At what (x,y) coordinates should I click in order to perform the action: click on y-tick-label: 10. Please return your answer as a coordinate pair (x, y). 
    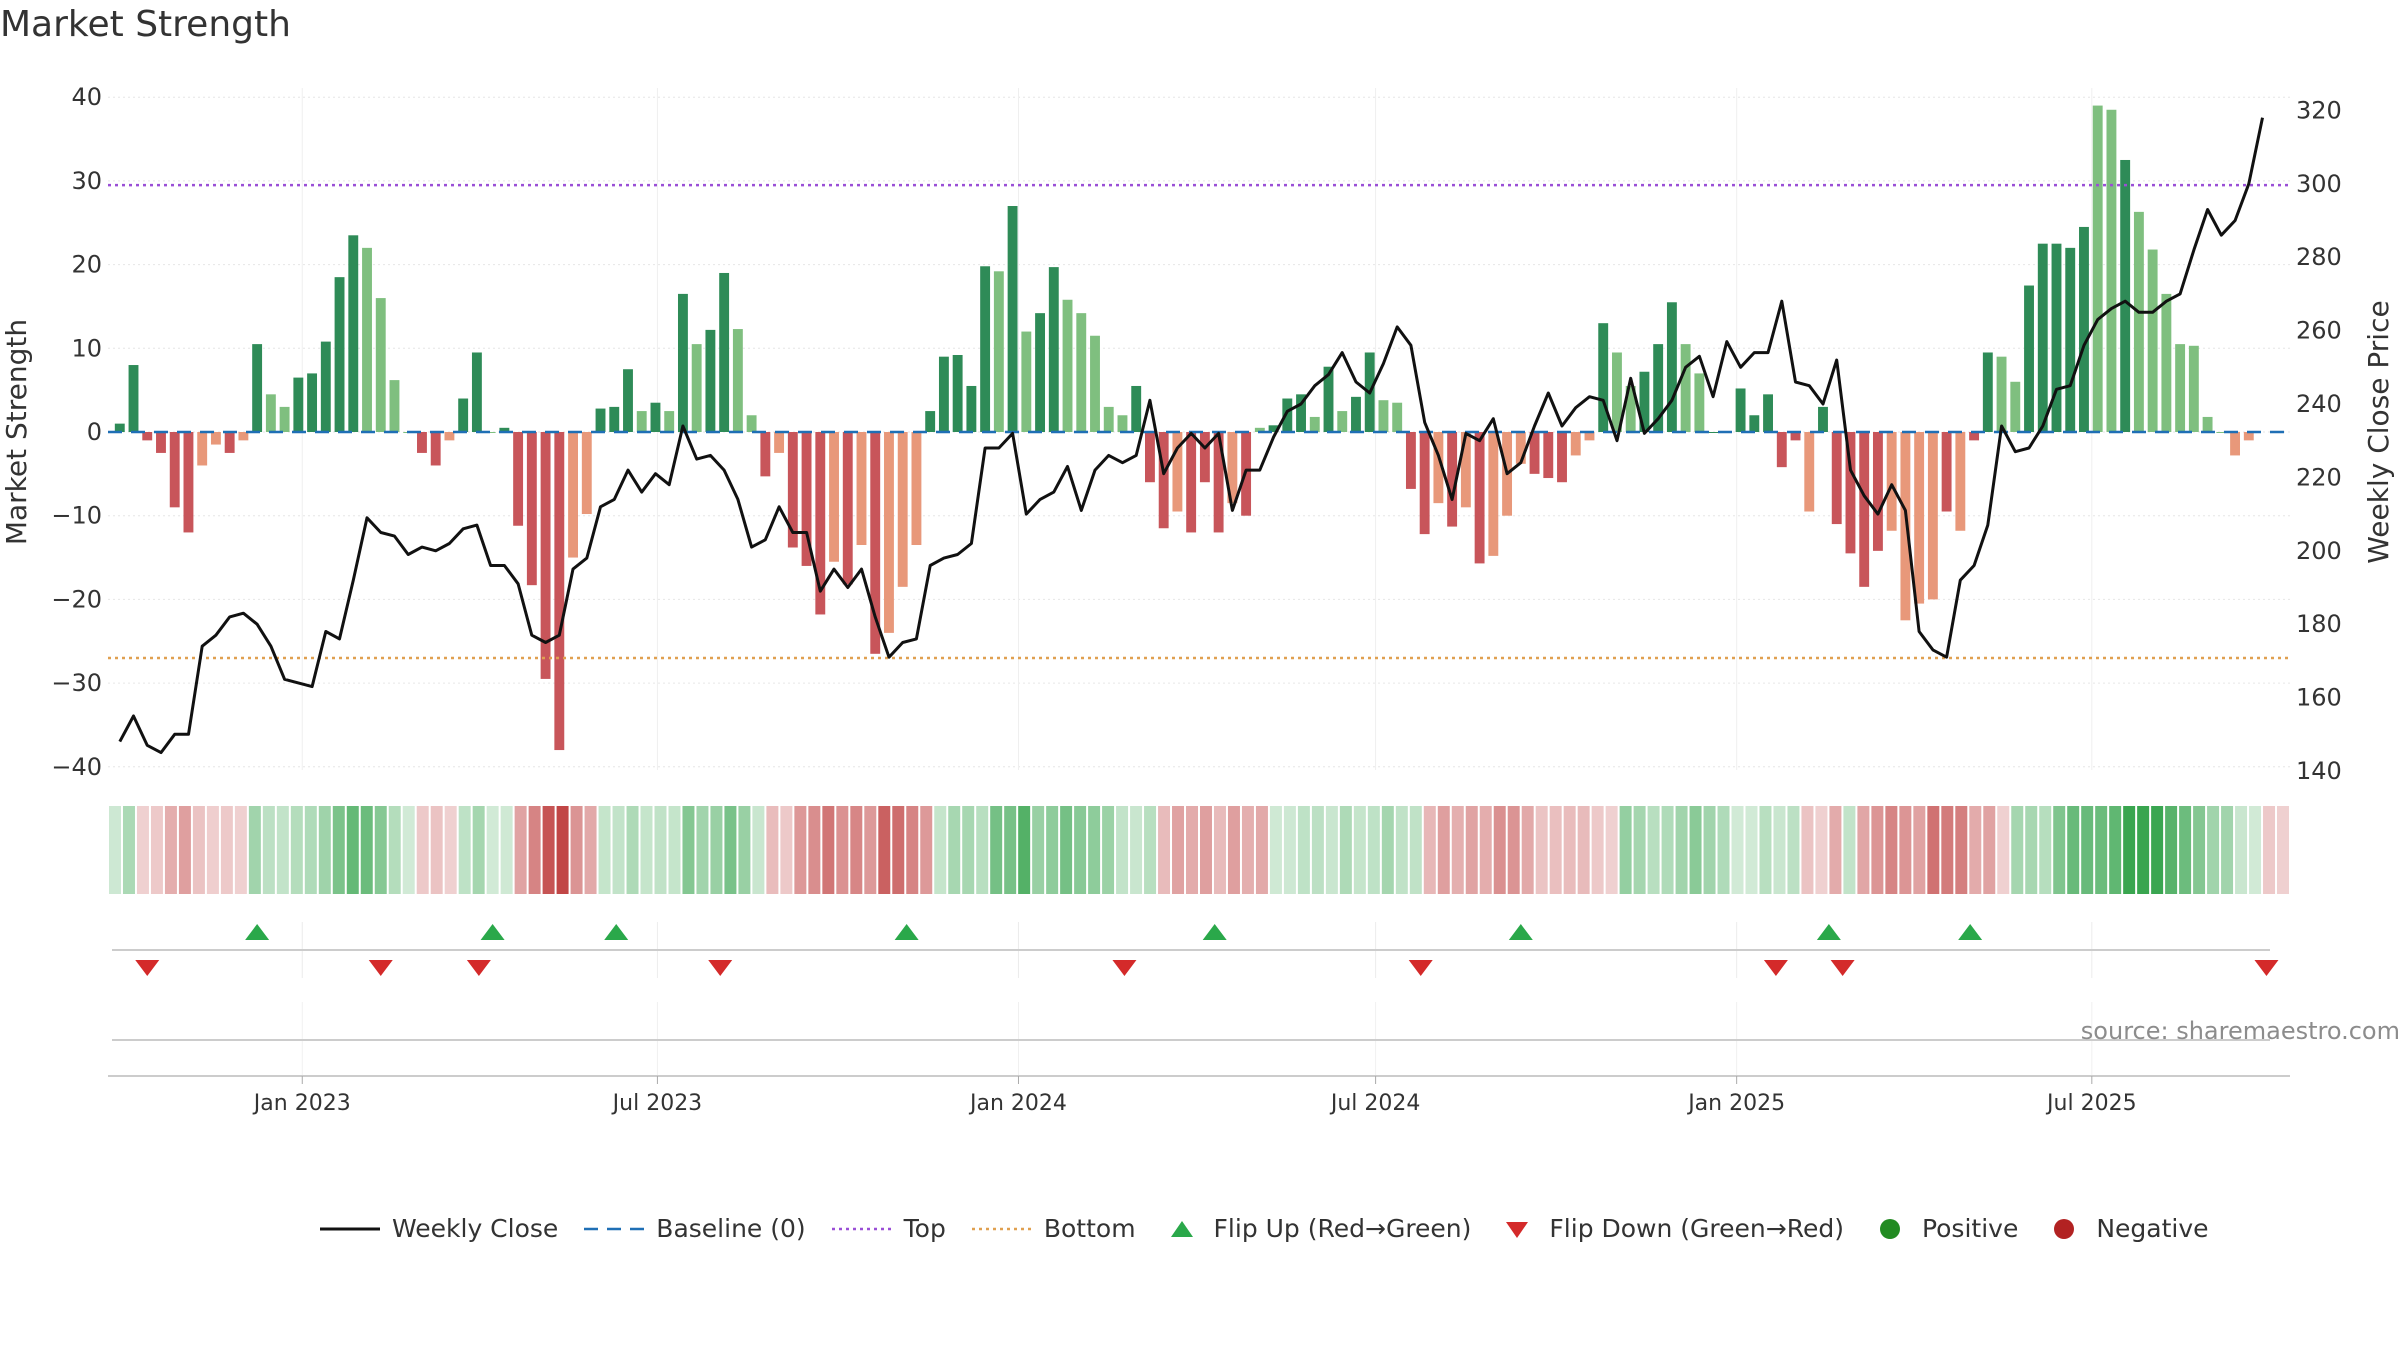
    Looking at the image, I should click on (86, 348).